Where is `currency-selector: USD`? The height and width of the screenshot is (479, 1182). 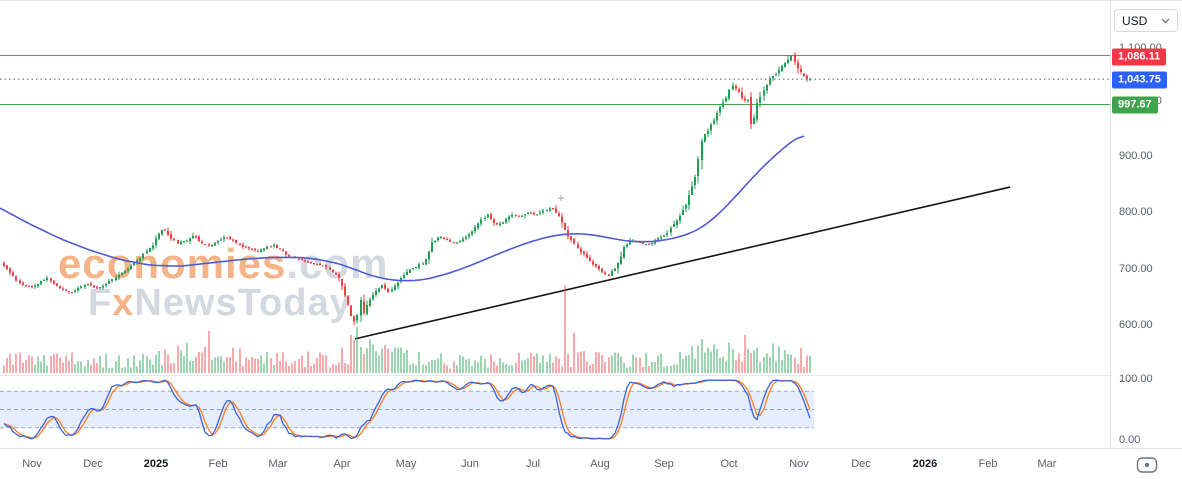 currency-selector: USD is located at coordinates (1146, 20).